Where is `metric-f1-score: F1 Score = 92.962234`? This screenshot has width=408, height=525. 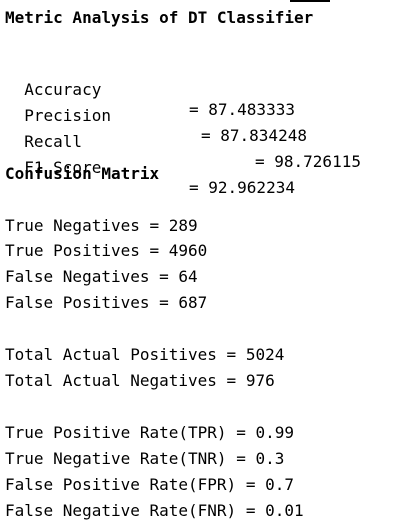 metric-f1-score: F1 Score = 92.962234 is located at coordinates (150, 167).